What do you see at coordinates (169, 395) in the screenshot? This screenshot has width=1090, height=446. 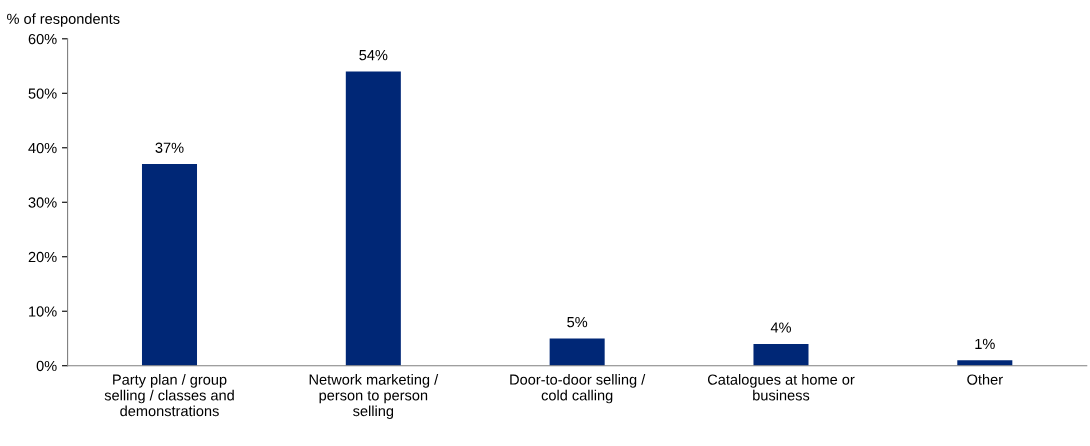 I see `x-tick-label: Party plan / group selling / classes and demonstrations` at bounding box center [169, 395].